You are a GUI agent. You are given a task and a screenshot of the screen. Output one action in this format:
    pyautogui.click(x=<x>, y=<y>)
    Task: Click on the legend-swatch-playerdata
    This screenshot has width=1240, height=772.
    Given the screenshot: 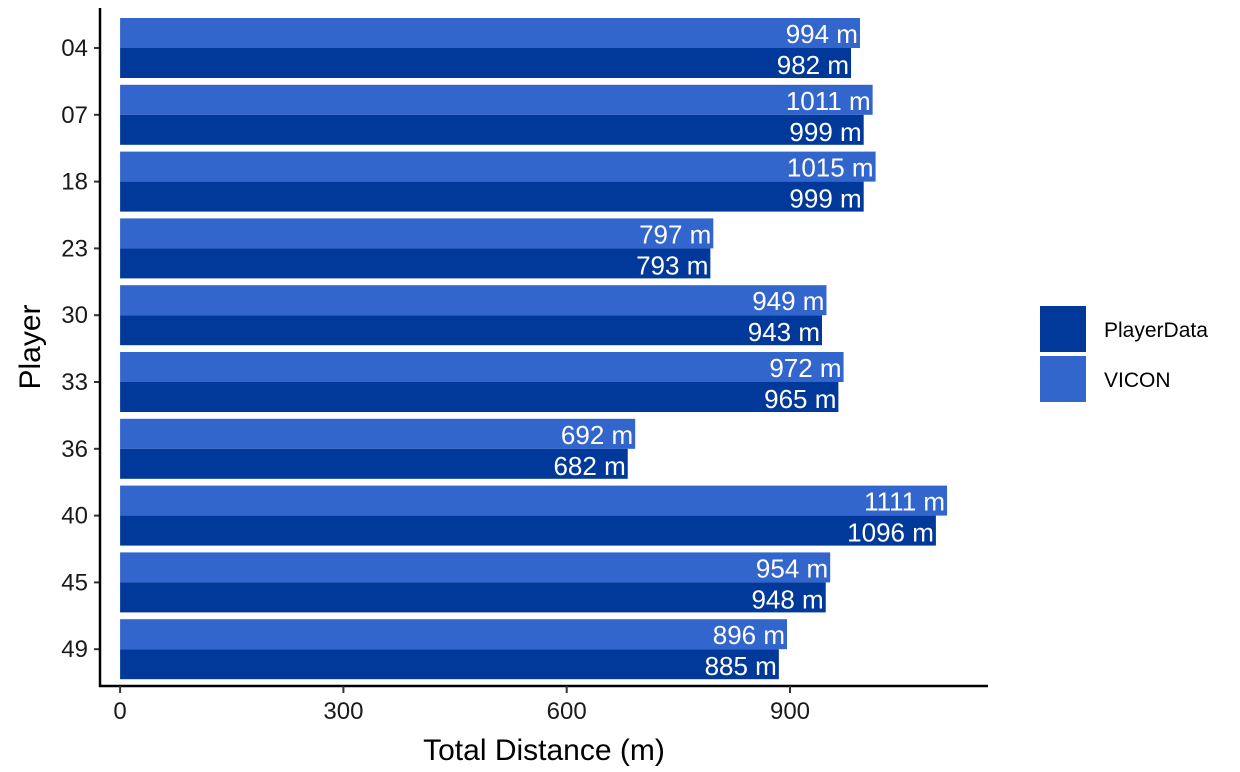 What is the action you would take?
    pyautogui.click(x=1063, y=329)
    